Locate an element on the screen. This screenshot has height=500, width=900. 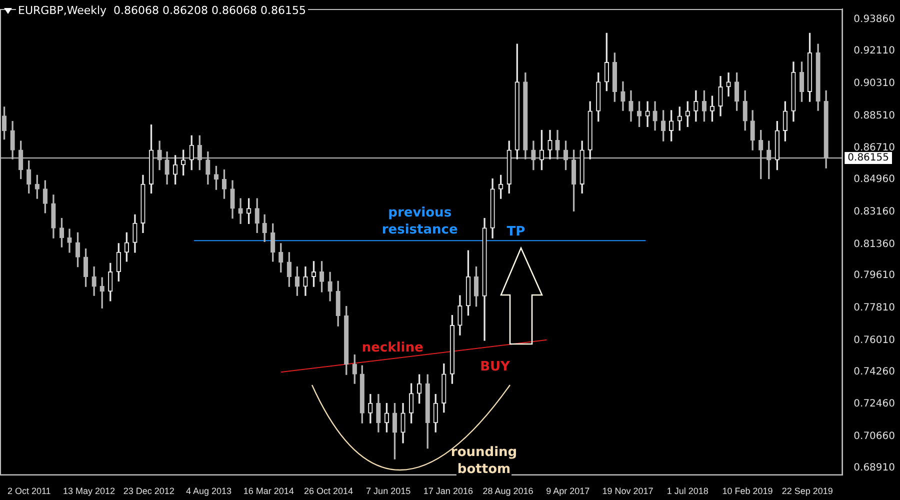
y-tick-label: 0.68910 is located at coordinates (875, 468).